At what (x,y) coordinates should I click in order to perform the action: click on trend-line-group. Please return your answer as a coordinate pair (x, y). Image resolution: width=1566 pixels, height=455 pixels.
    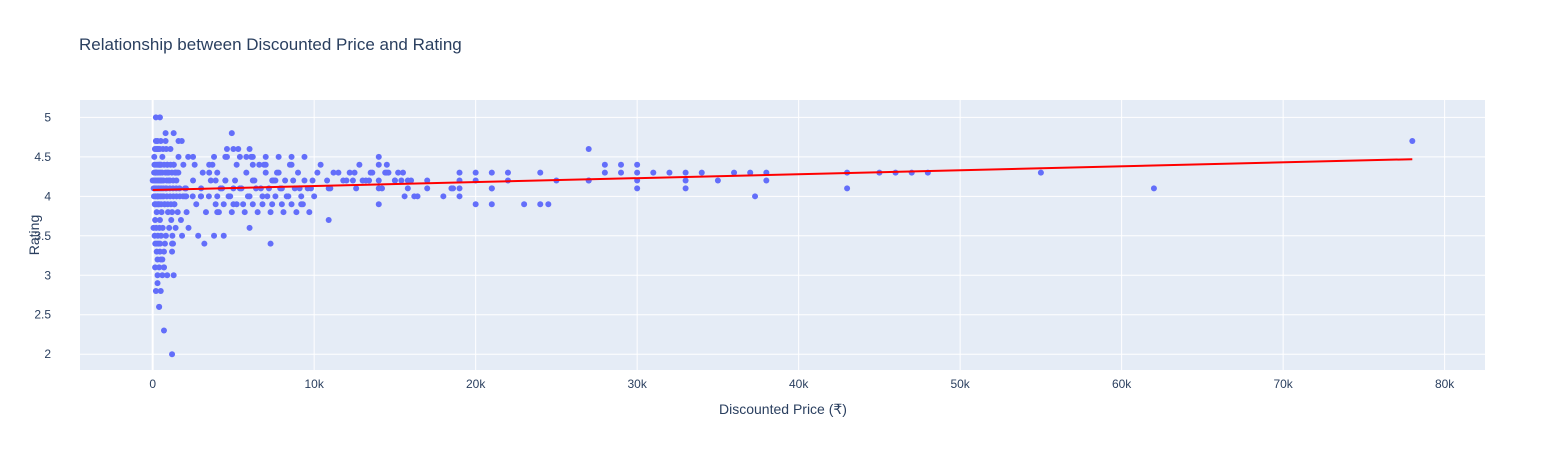
    Looking at the image, I should click on (782, 174).